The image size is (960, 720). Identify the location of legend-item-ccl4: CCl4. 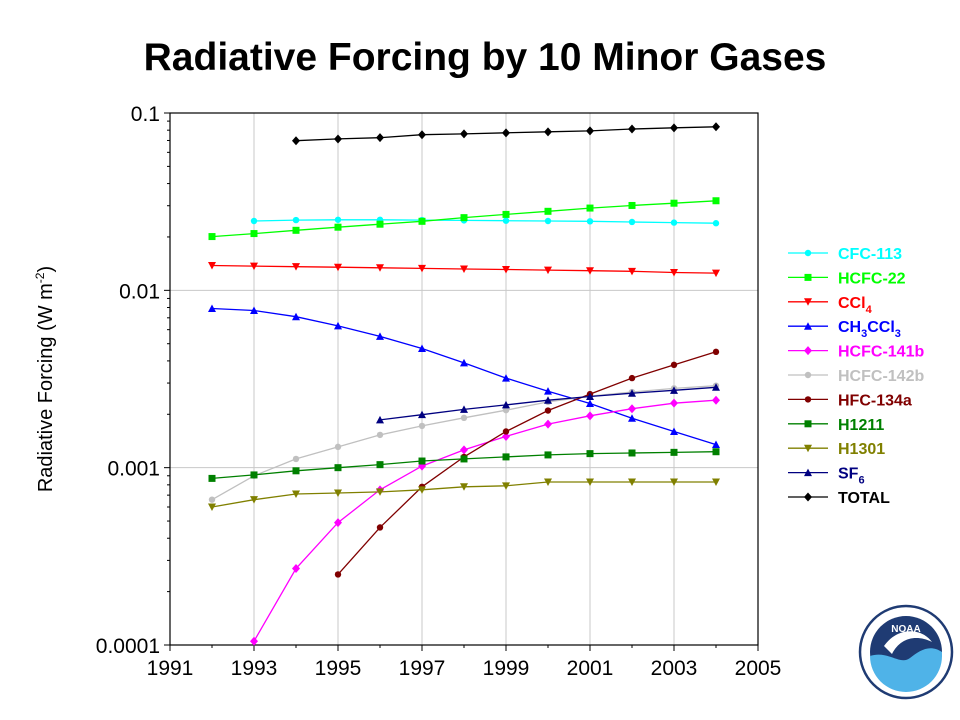
(830, 305).